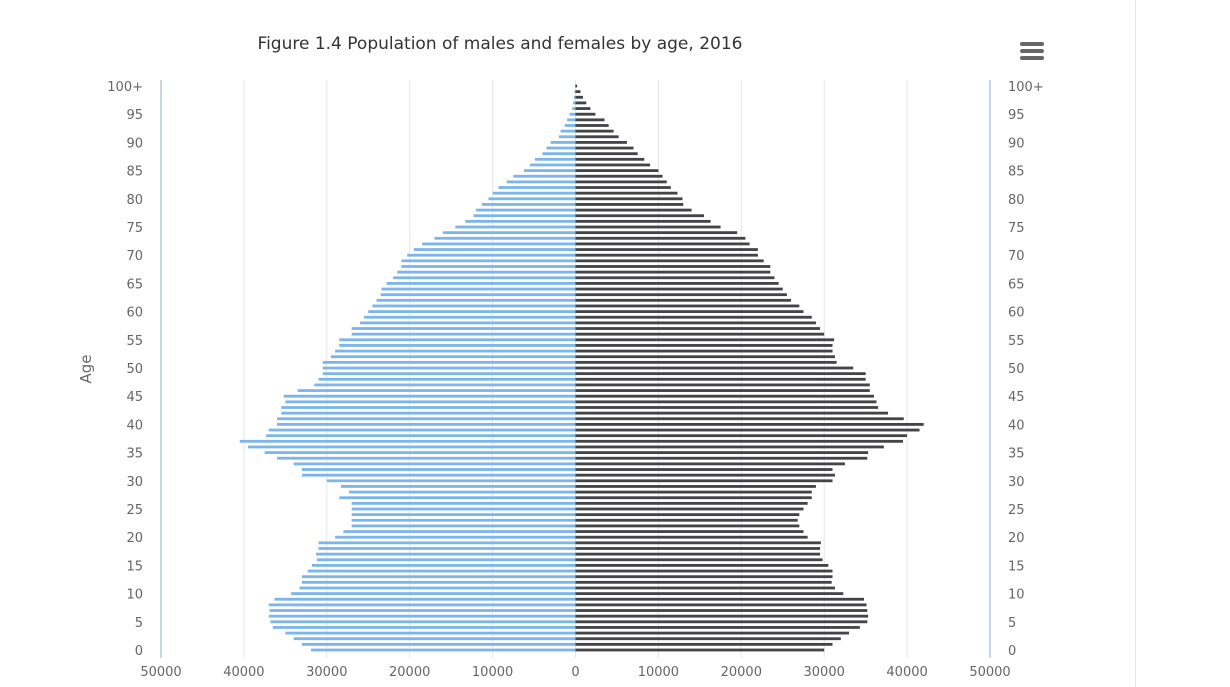 The height and width of the screenshot is (687, 1230). Describe the element at coordinates (1016, 200) in the screenshot. I see `y-tick-label-right: 80` at that location.